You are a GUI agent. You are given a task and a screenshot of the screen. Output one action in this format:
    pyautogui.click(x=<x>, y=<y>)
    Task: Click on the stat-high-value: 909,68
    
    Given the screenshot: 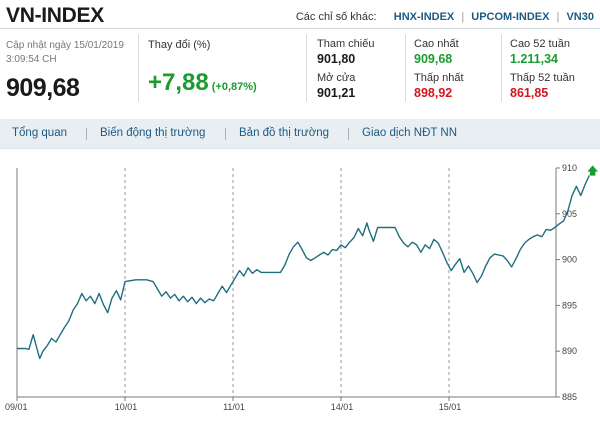 What is the action you would take?
    pyautogui.click(x=433, y=59)
    